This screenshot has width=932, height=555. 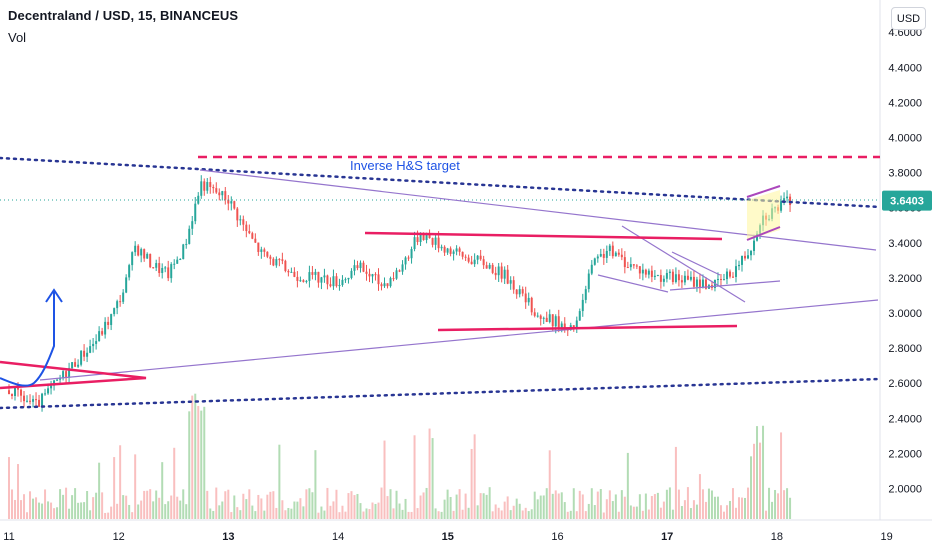 What do you see at coordinates (448, 537) in the screenshot?
I see `time-tick-label: 15` at bounding box center [448, 537].